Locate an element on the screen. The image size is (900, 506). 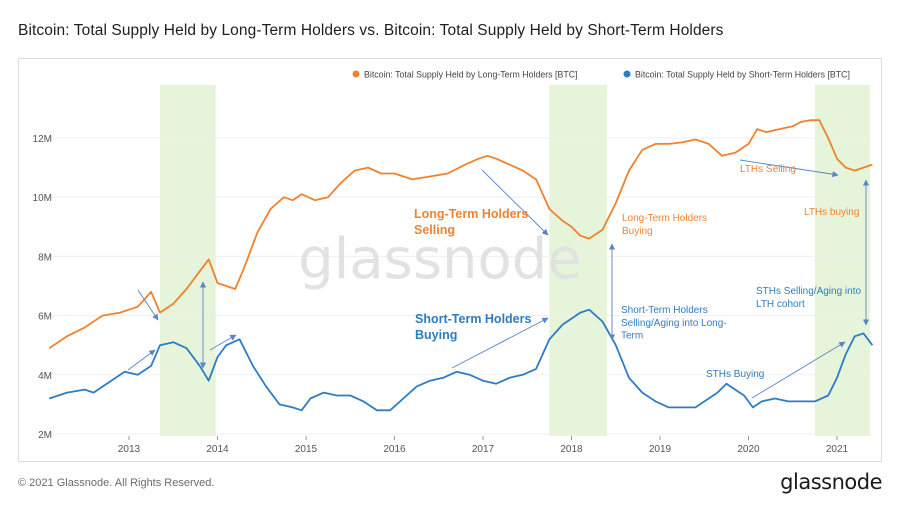
x-tick-label: 2016 is located at coordinates (394, 449).